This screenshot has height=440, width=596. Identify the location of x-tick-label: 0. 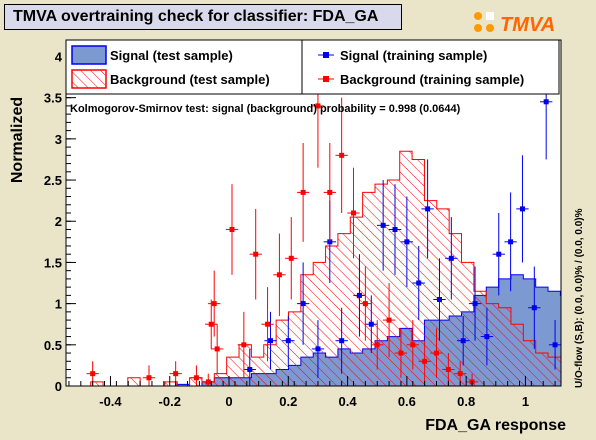
(228, 401).